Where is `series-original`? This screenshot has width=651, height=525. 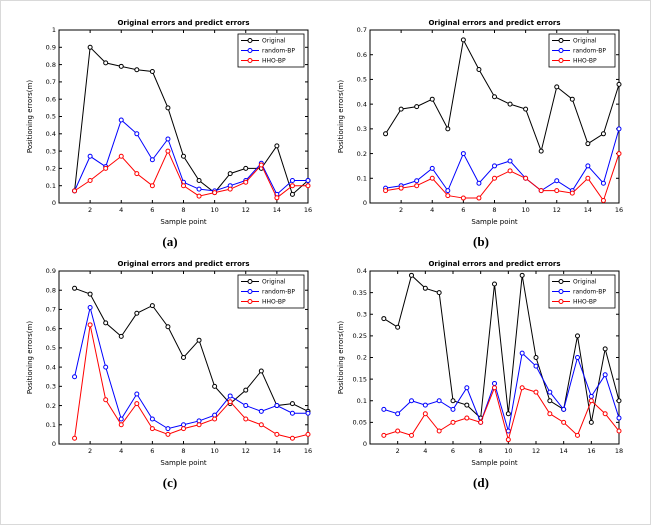
series-original is located at coordinates (191, 349).